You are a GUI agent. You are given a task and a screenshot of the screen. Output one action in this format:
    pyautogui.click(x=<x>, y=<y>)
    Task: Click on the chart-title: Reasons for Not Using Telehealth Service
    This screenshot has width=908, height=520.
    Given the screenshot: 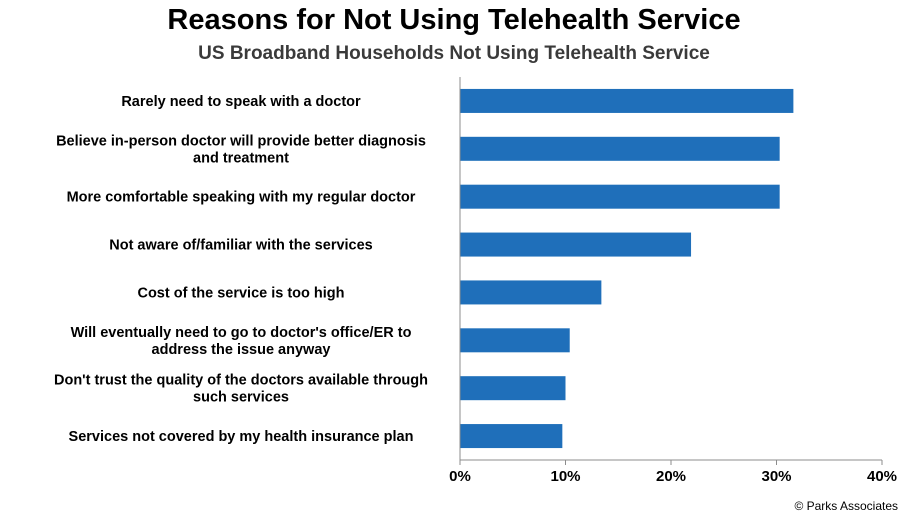 What is the action you would take?
    pyautogui.click(x=454, y=20)
    